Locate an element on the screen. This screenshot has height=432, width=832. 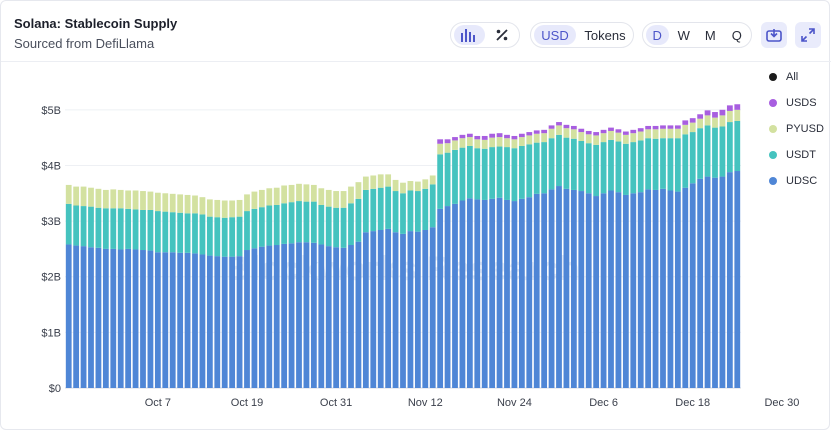
x-tick-label: Oct 19 is located at coordinates (247, 403).